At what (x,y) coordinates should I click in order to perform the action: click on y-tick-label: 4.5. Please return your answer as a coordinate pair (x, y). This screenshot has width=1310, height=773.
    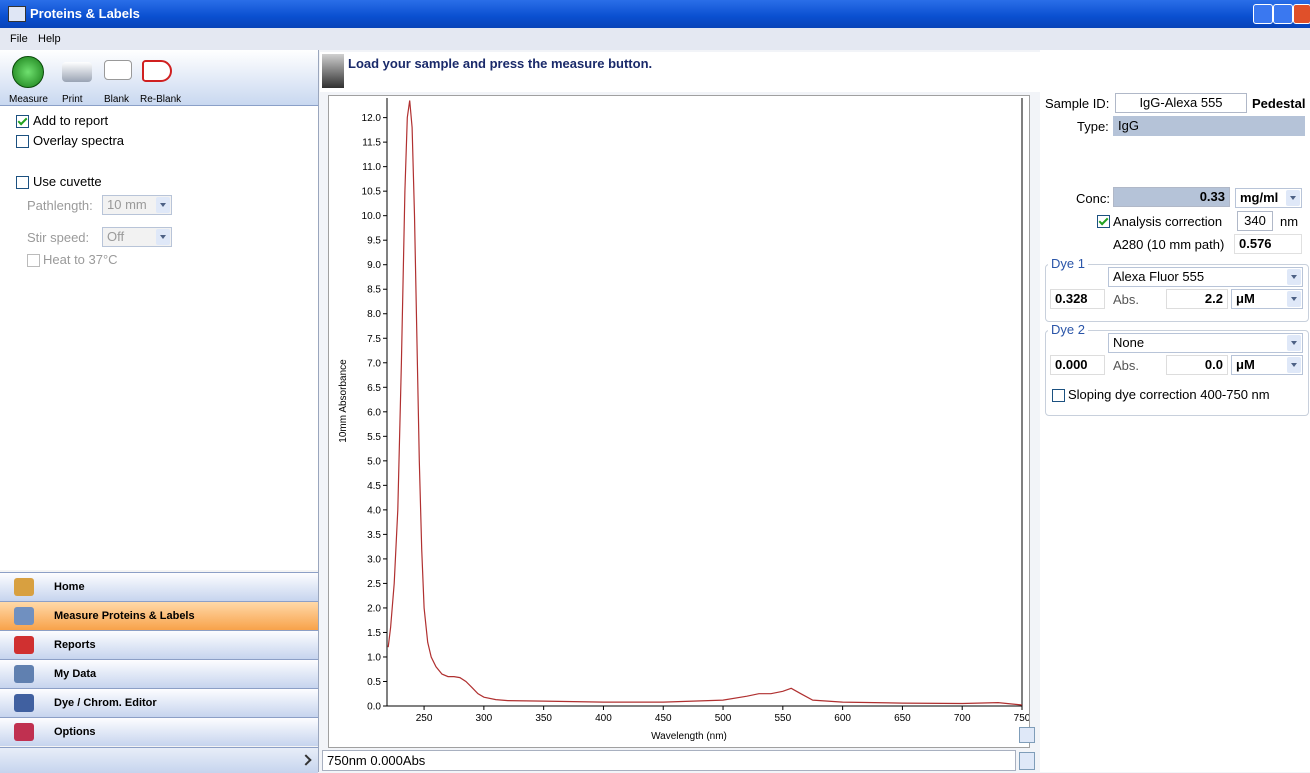
    Looking at the image, I should click on (374, 486).